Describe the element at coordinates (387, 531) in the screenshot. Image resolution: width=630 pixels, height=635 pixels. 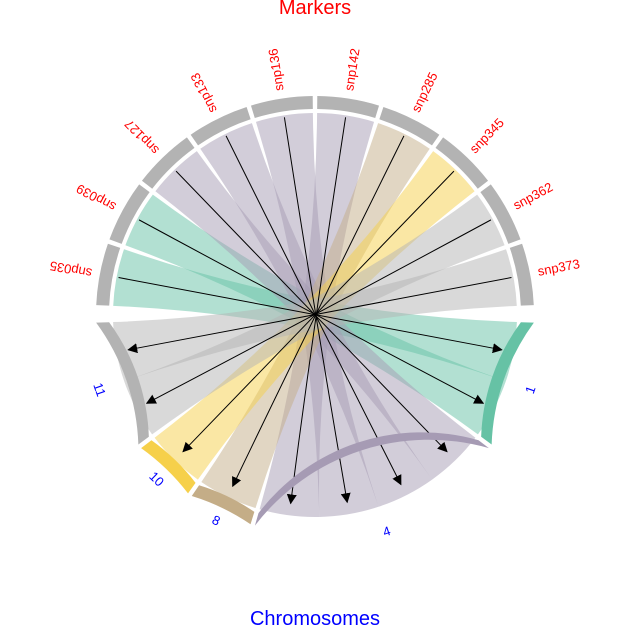
I see `chromosome-label-4: 4` at that location.